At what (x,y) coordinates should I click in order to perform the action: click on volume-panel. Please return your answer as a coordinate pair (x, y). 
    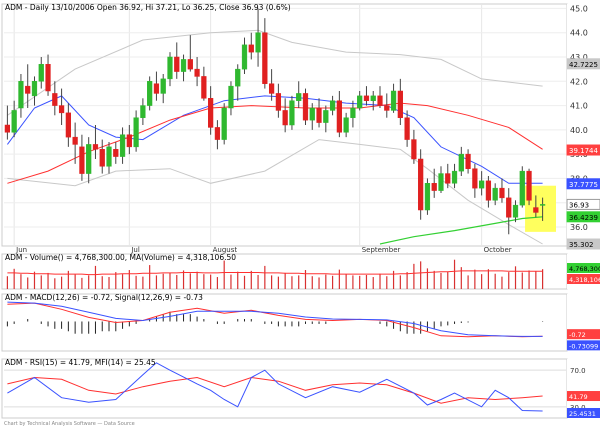
    Looking at the image, I should click on (284, 271).